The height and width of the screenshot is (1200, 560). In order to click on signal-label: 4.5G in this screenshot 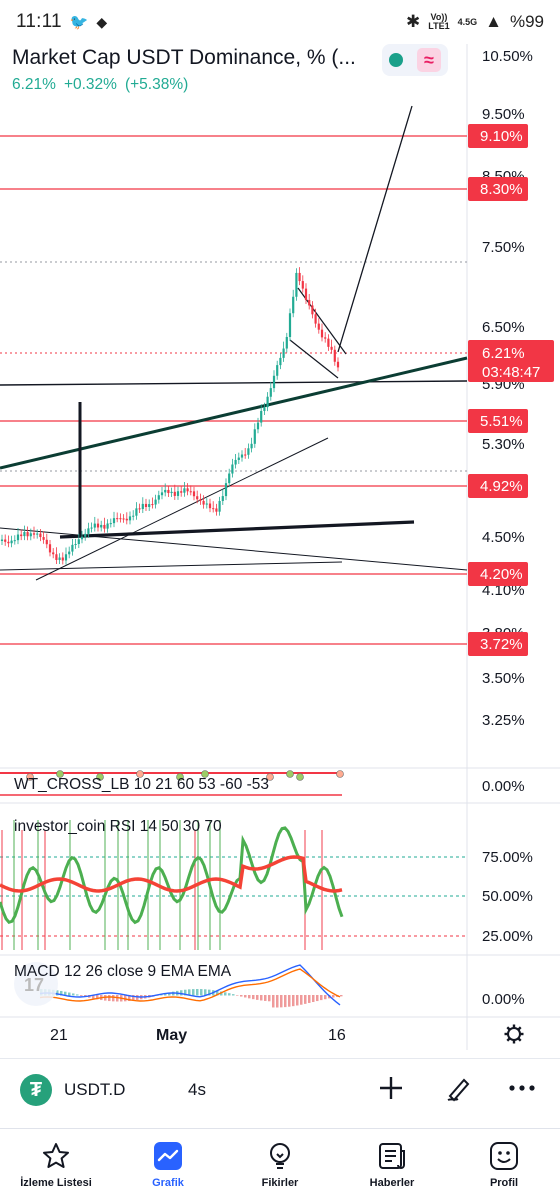, I will do `click(467, 21)`.